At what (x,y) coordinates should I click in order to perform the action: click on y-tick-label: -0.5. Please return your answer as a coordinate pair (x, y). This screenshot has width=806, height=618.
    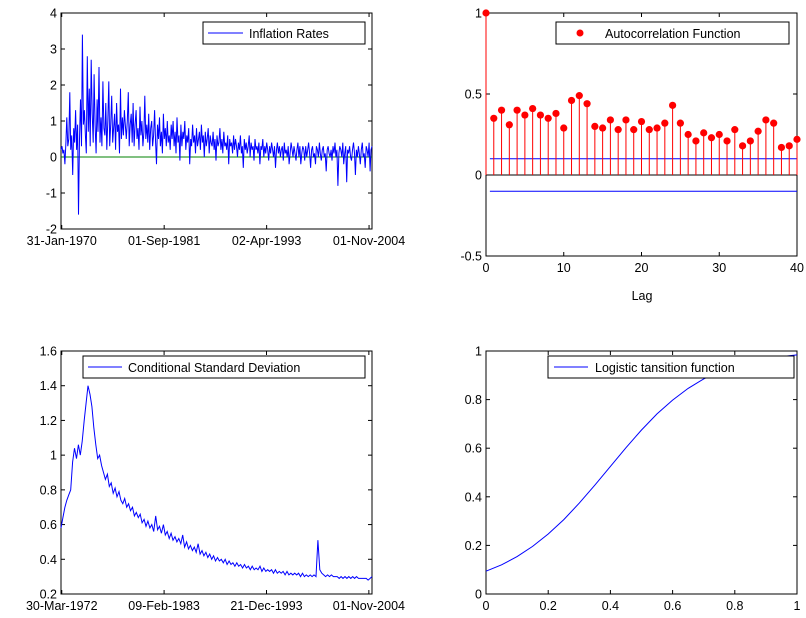
    Looking at the image, I should click on (471, 257).